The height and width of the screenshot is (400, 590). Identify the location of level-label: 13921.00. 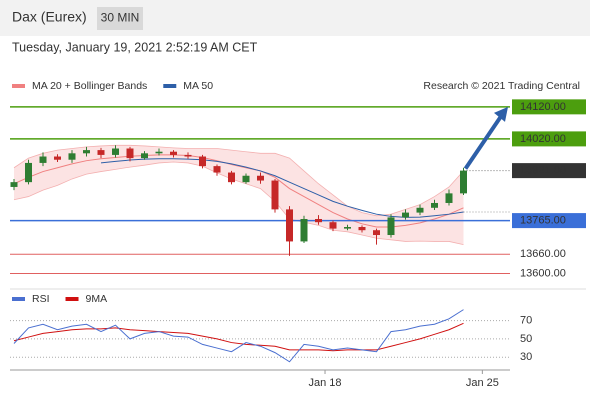
(543, 171).